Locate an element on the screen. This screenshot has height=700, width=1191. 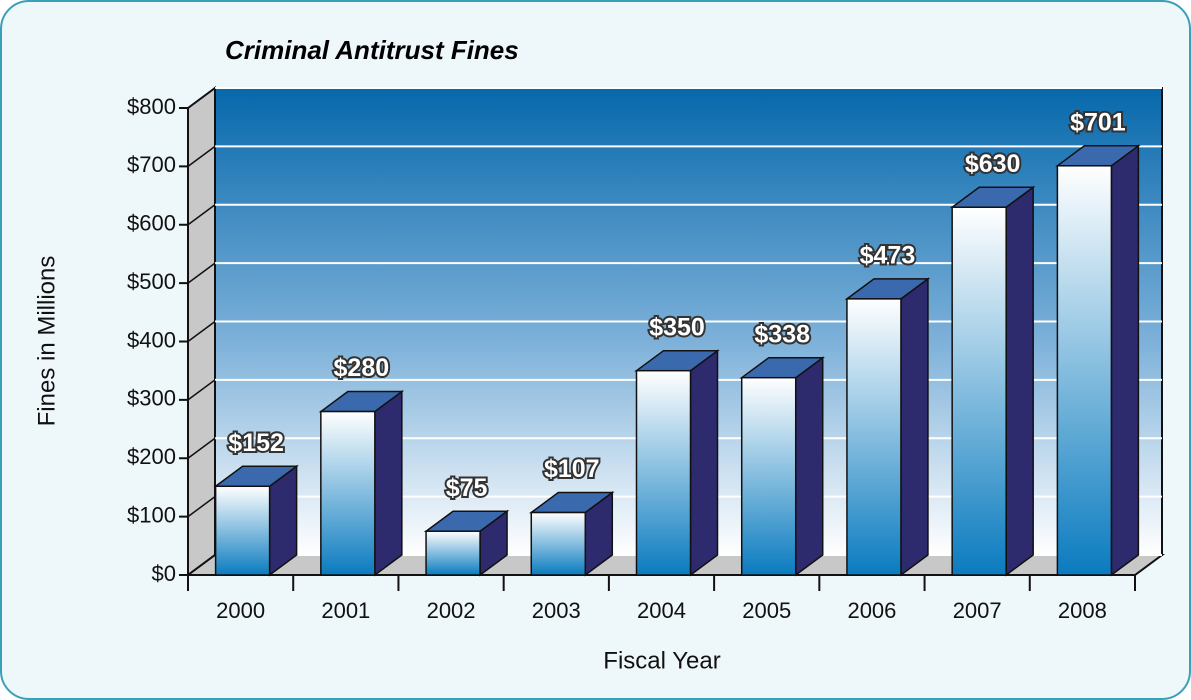
x-tick-label: 2001 is located at coordinates (345, 610).